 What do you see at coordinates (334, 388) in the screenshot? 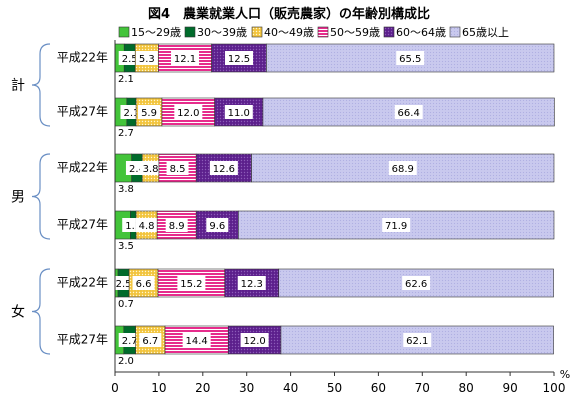
I see `x-tick-label: 50` at bounding box center [334, 388].